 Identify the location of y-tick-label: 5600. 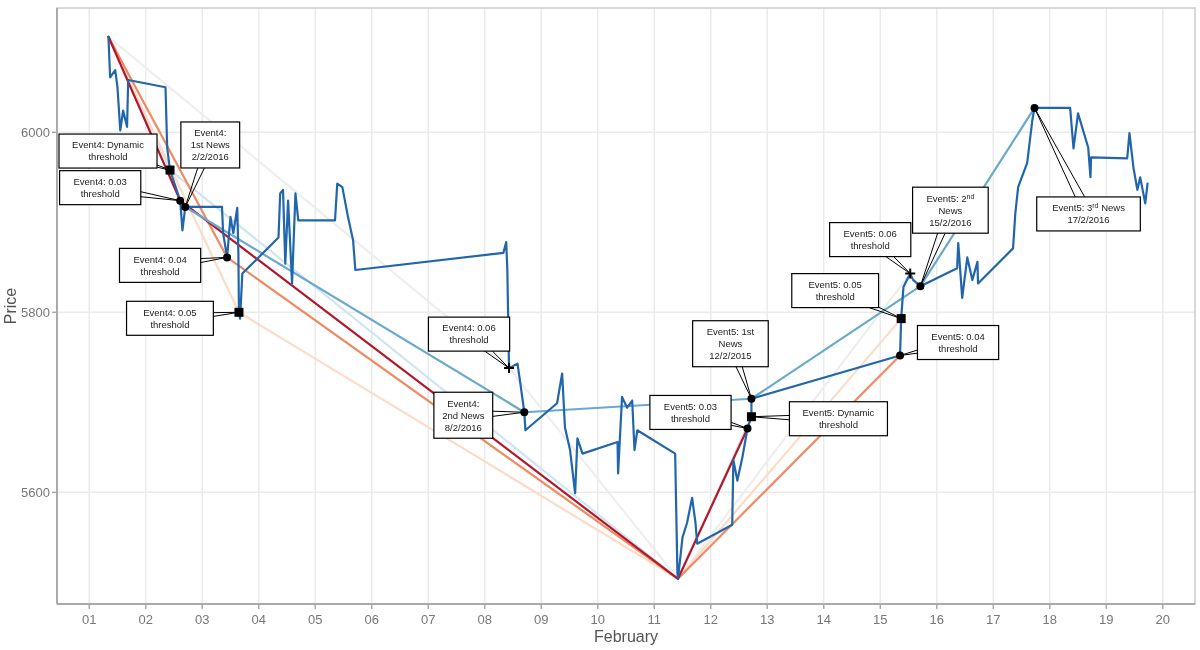
(35, 492).